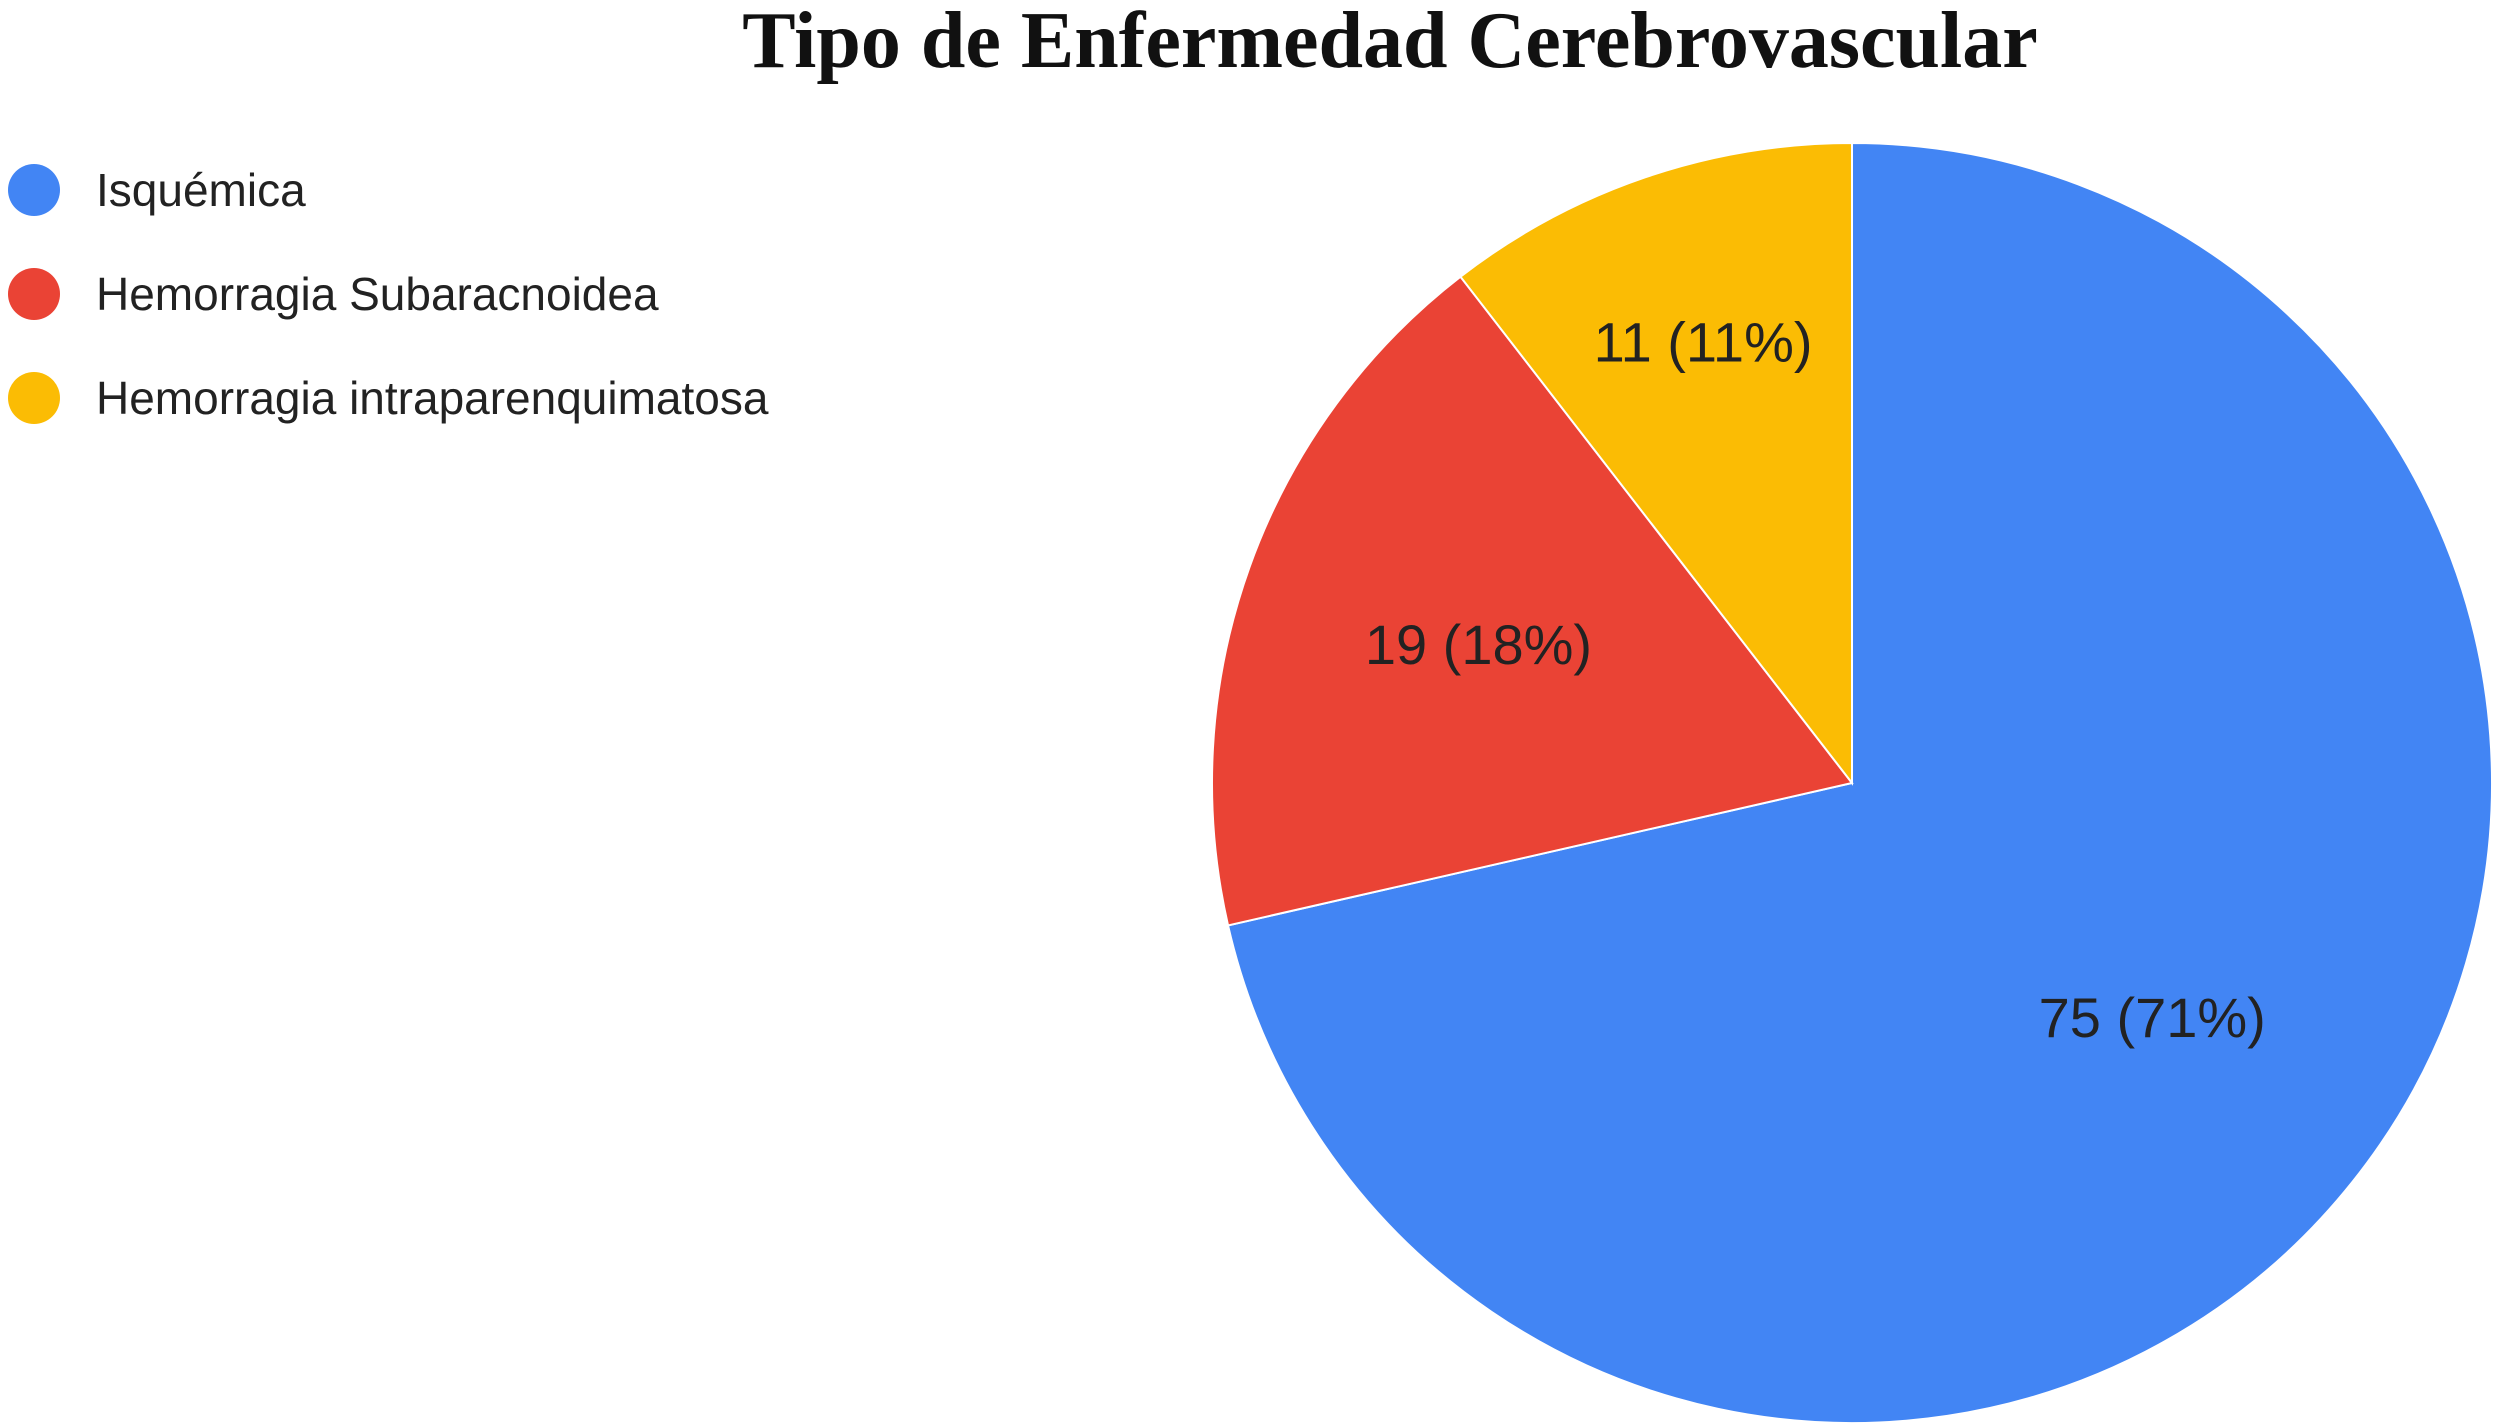  I want to click on legend-item-hemorragia-intraparenquimatosa: Hemorragia intraparenquimatosa, so click(388, 398).